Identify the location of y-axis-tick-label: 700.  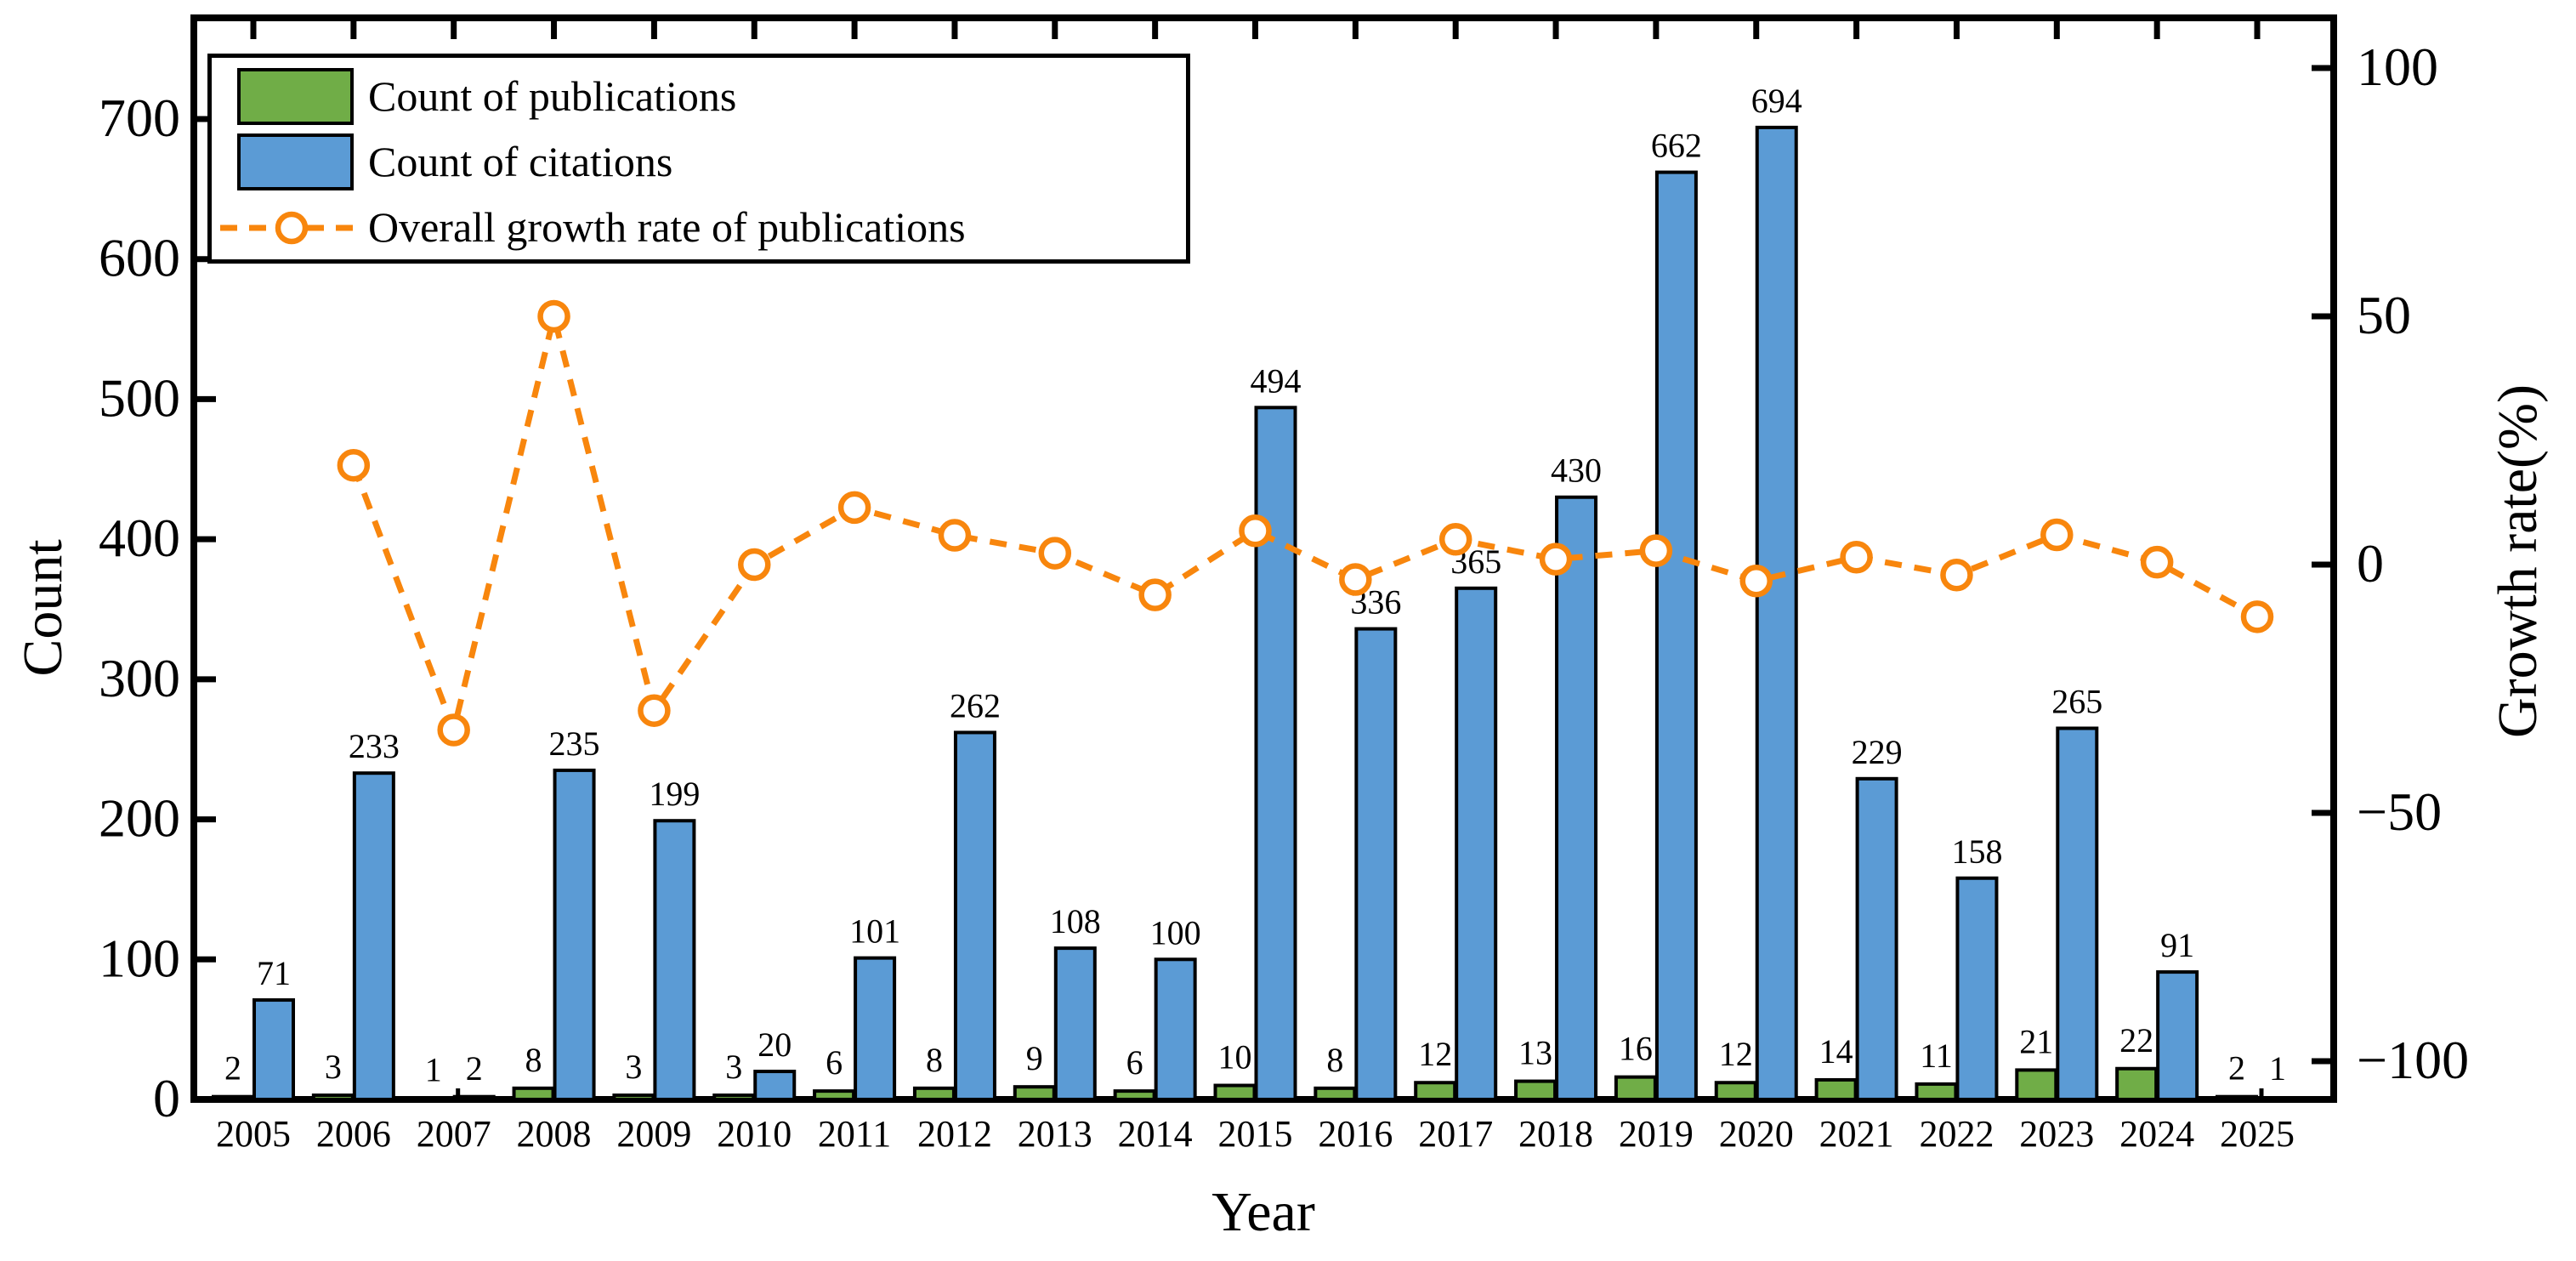
(140, 118).